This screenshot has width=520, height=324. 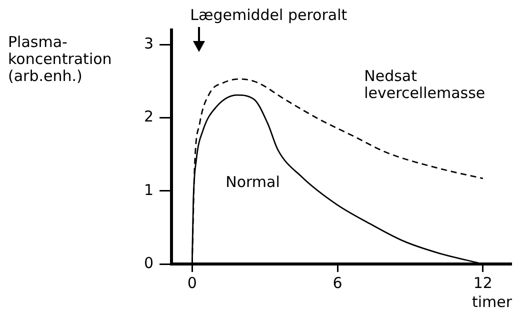 I want to click on y-tick-label: 3, so click(x=149, y=43).